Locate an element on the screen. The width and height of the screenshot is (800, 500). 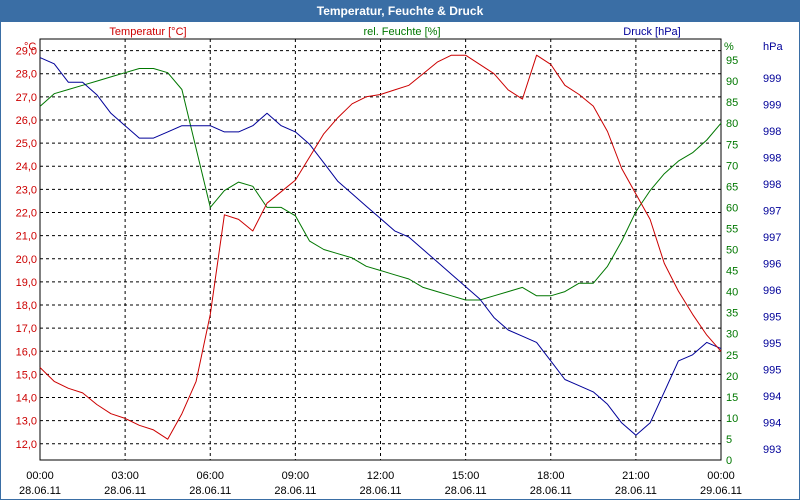
pressure-tick-label: 993 is located at coordinates (772, 450).